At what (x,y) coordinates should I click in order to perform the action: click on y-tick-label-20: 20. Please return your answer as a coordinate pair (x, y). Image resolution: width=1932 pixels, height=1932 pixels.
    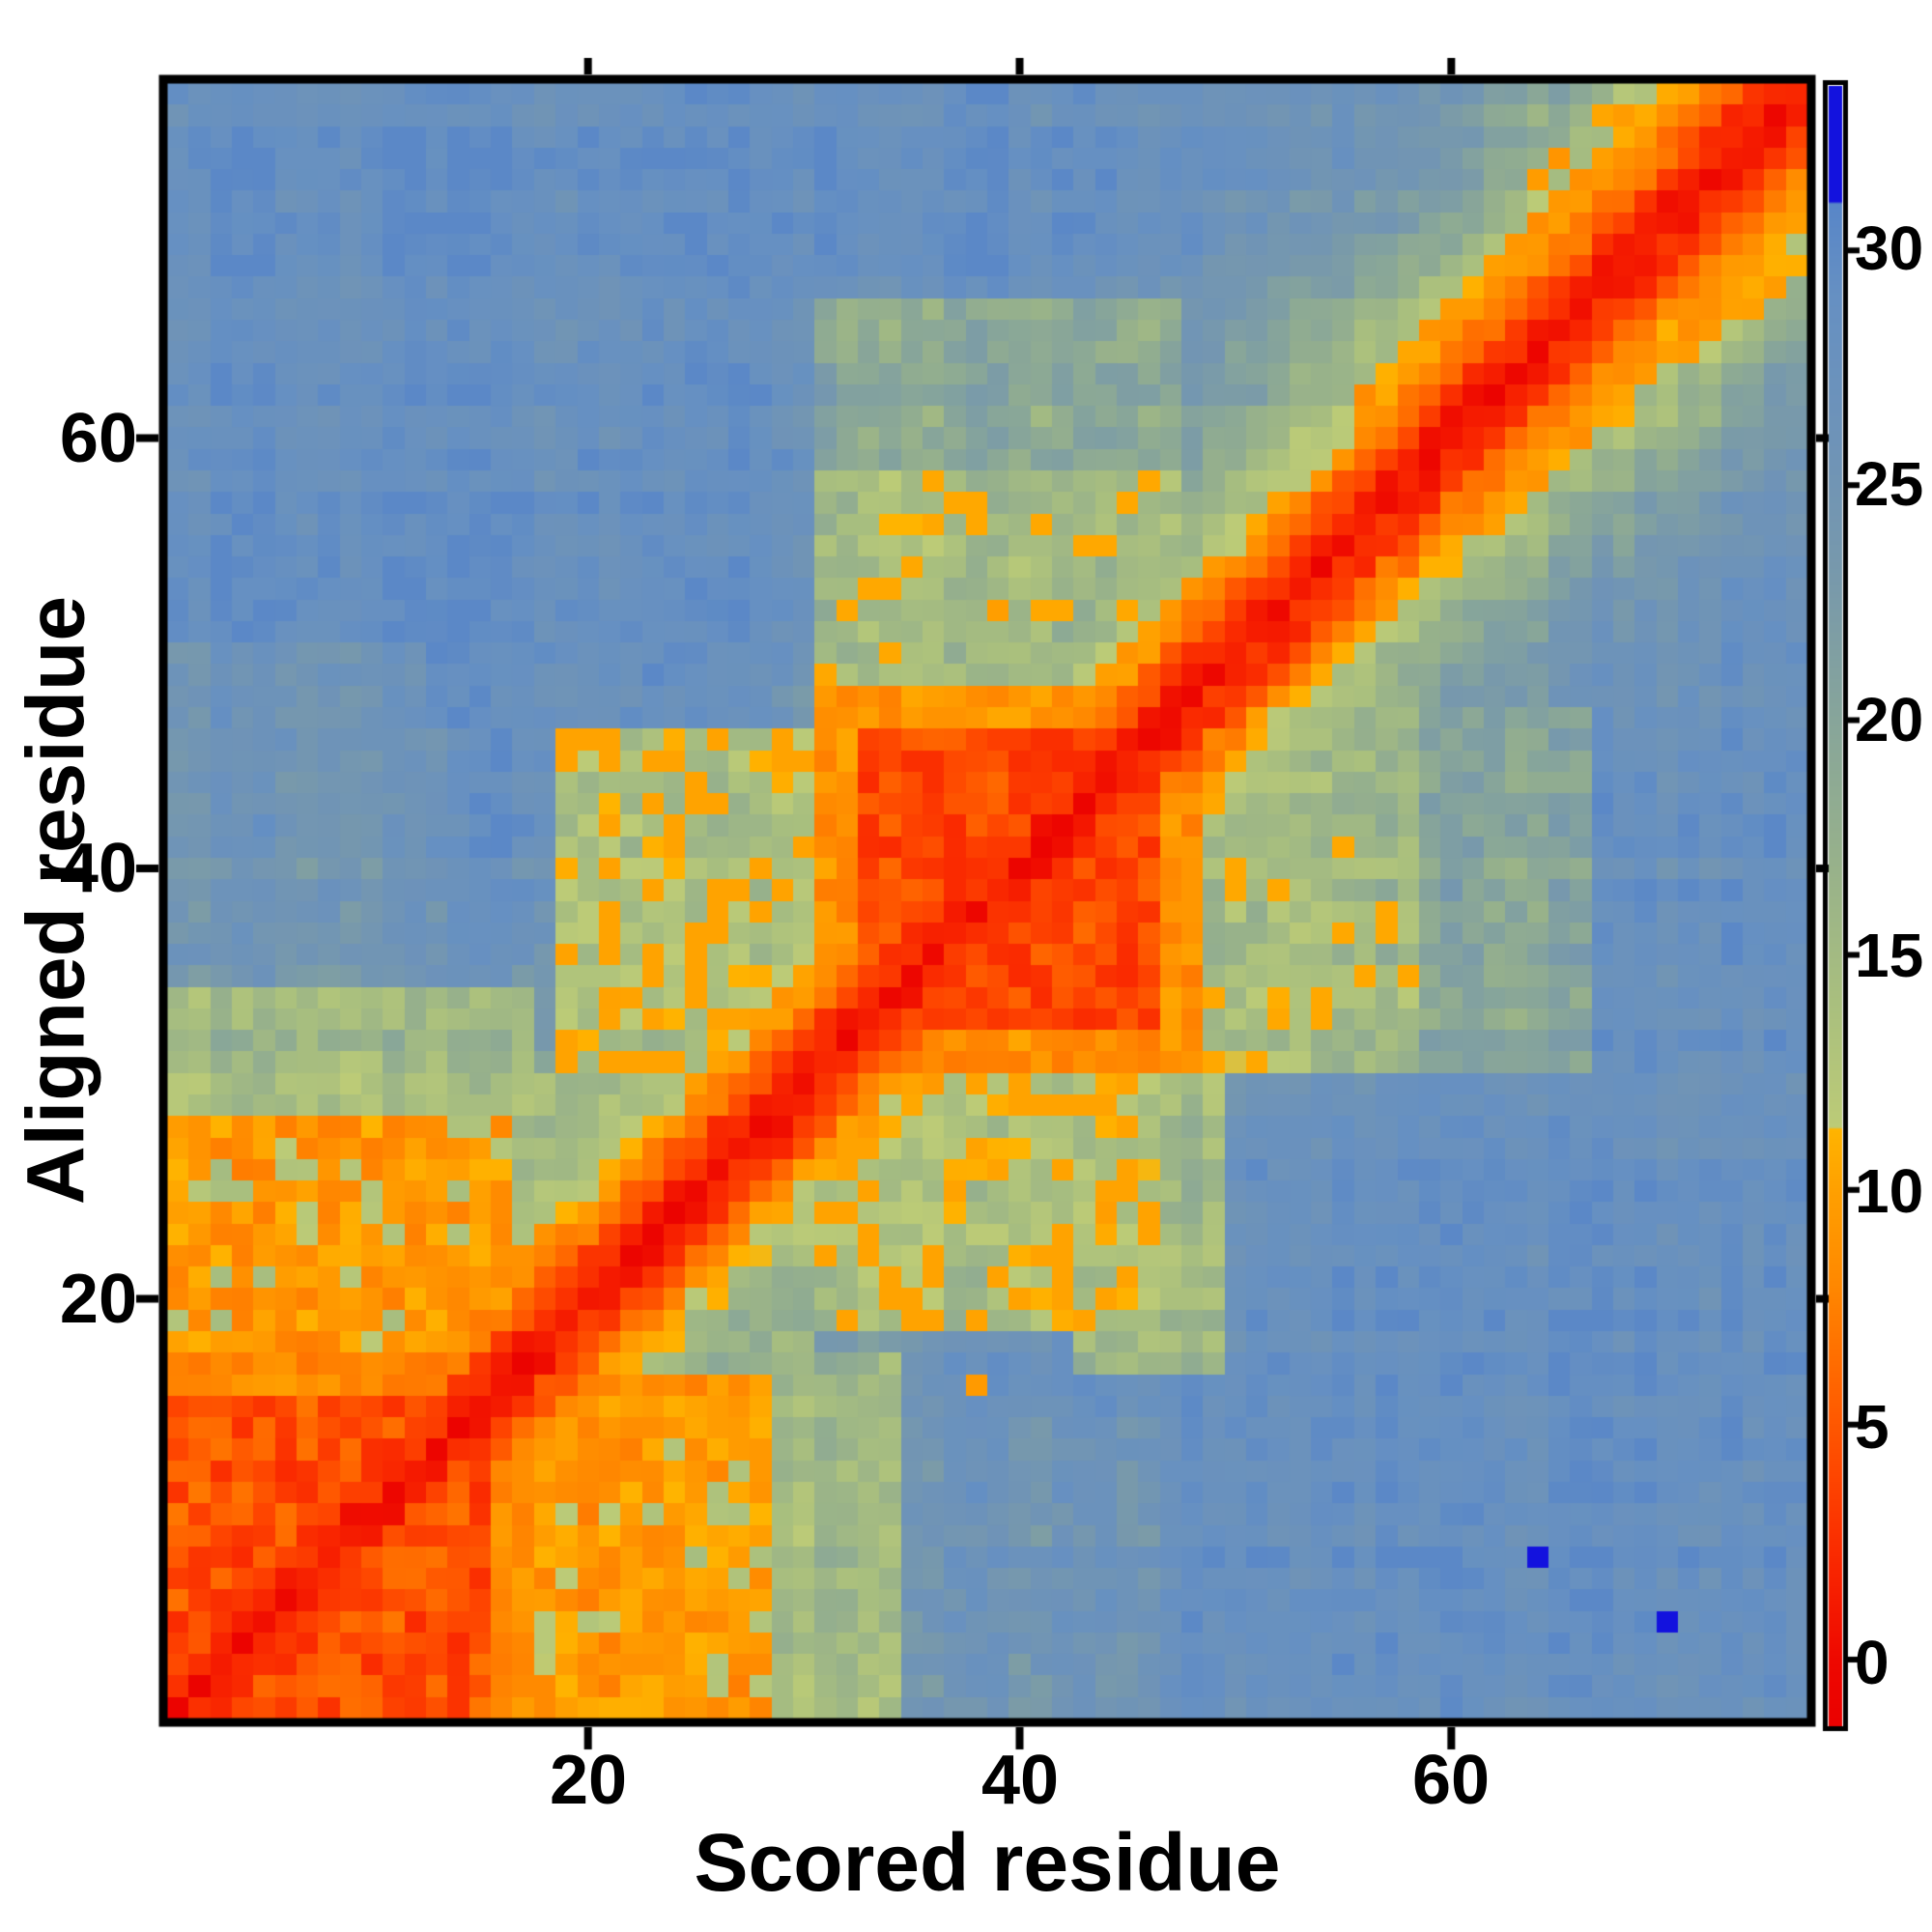
    Looking at the image, I should click on (98, 1299).